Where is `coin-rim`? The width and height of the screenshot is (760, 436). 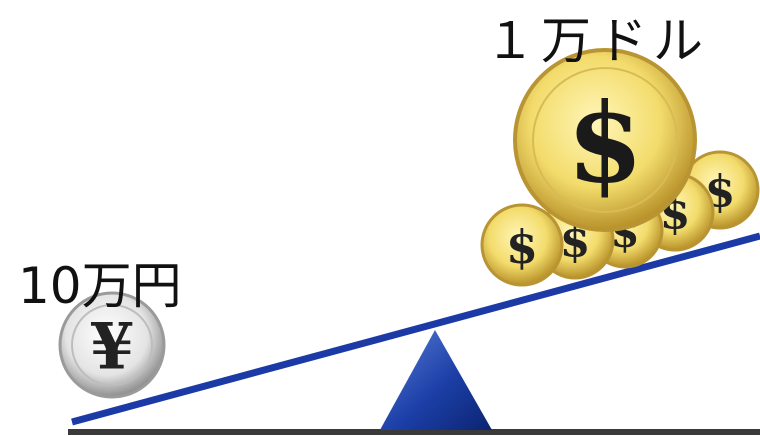 coin-rim is located at coordinates (112, 345).